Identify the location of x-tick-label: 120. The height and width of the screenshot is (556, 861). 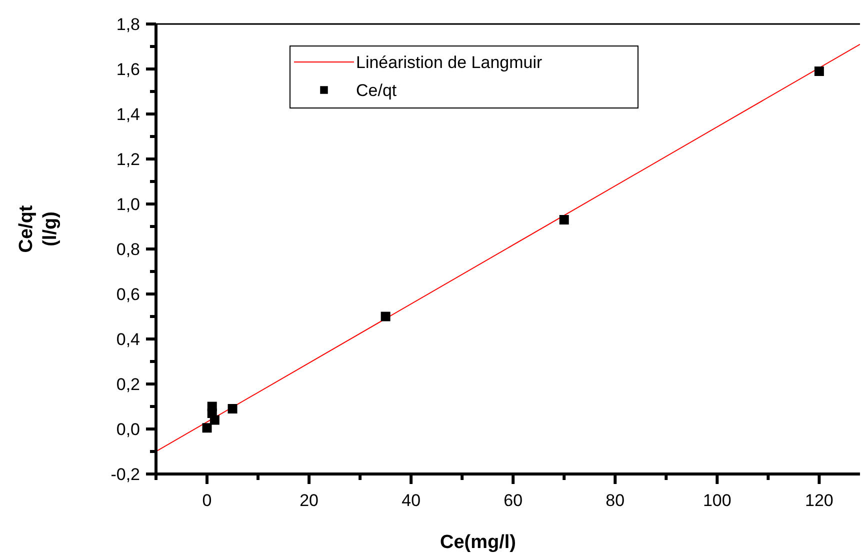
(819, 500).